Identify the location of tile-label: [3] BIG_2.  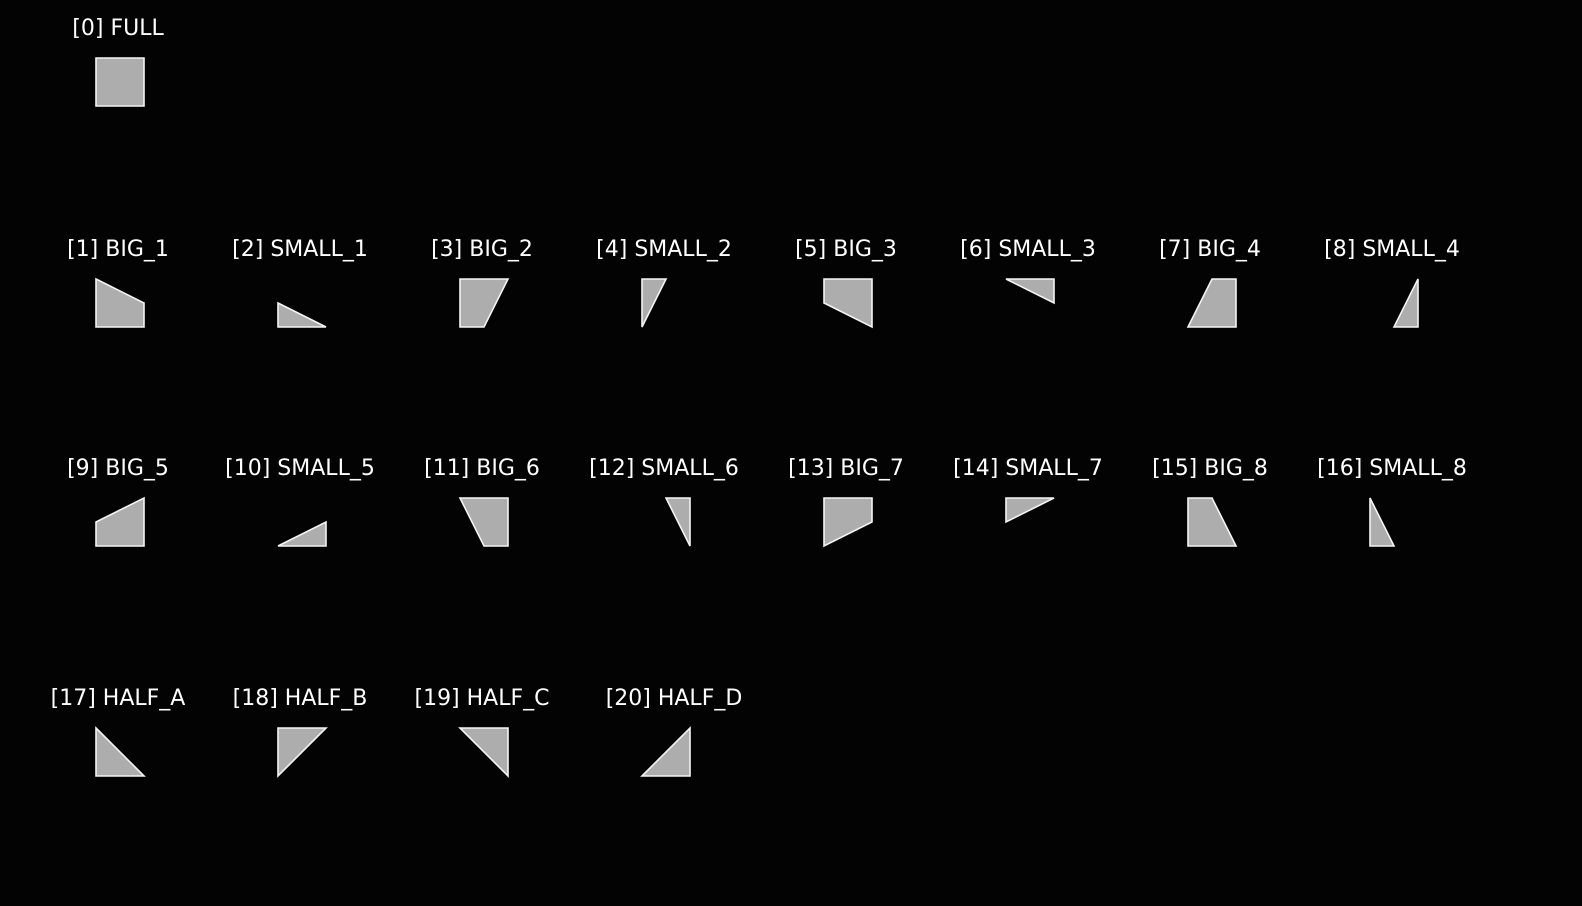
(482, 249).